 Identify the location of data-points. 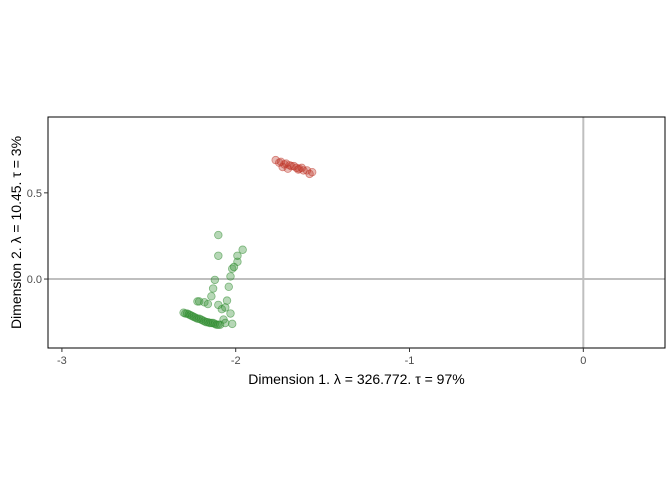
(248, 242).